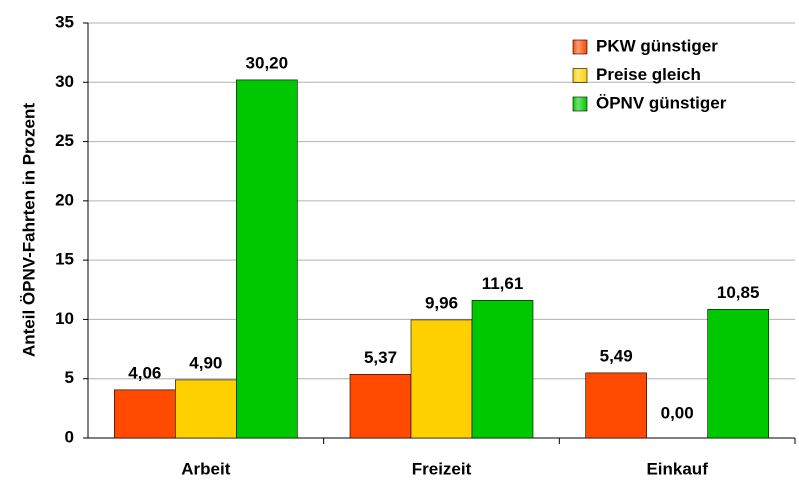  I want to click on x-tick-label: Einkauf, so click(677, 468).